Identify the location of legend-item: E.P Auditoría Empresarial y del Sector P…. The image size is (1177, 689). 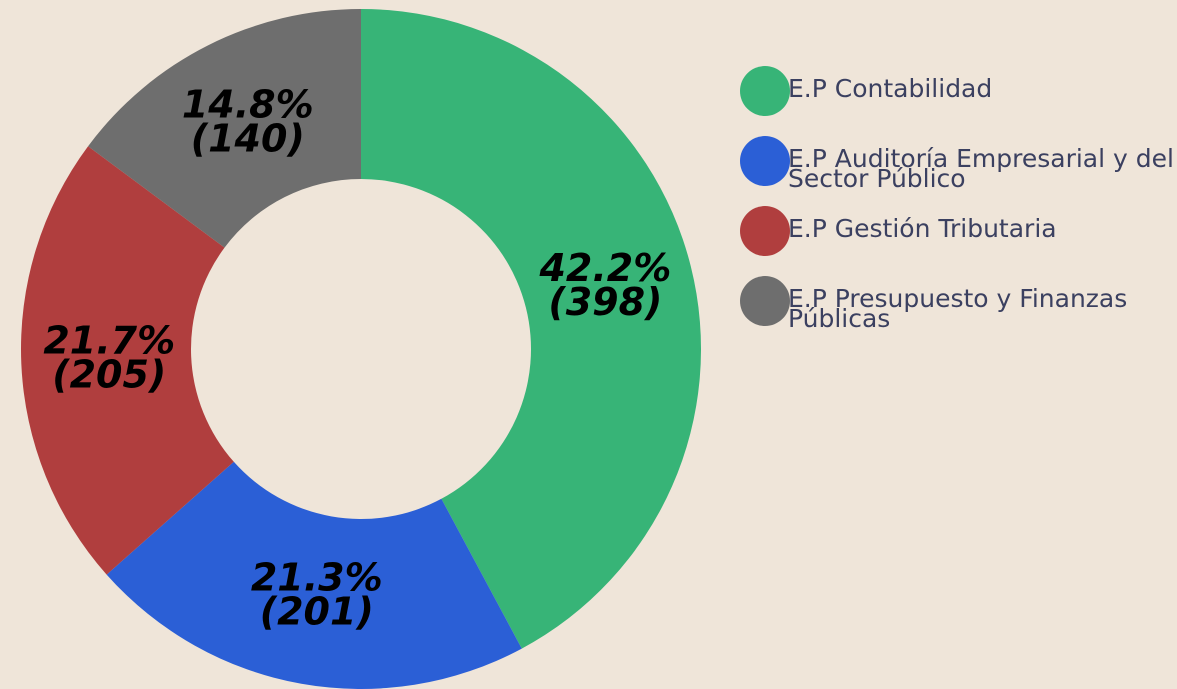
(958, 171).